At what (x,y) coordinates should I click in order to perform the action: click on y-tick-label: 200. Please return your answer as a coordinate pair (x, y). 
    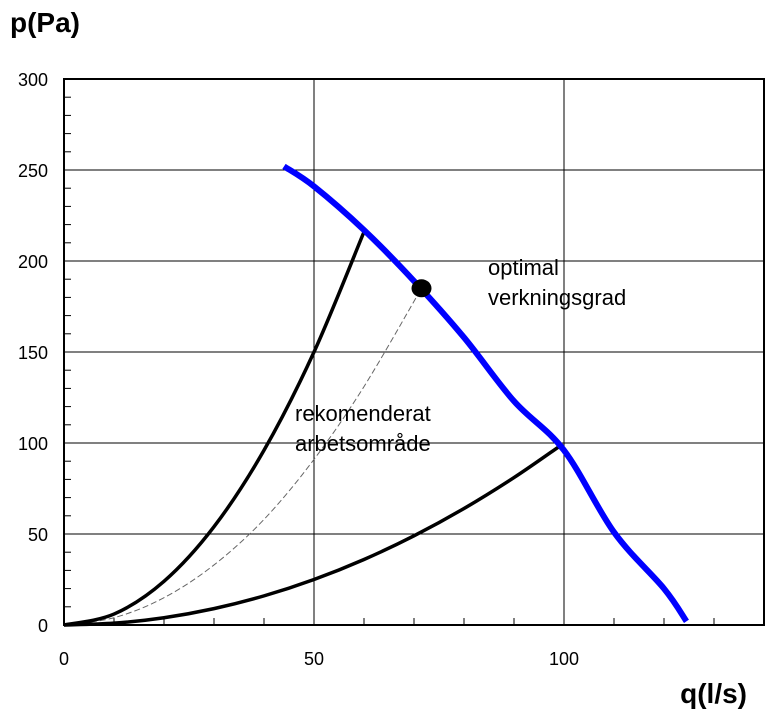
    Looking at the image, I should click on (33, 262).